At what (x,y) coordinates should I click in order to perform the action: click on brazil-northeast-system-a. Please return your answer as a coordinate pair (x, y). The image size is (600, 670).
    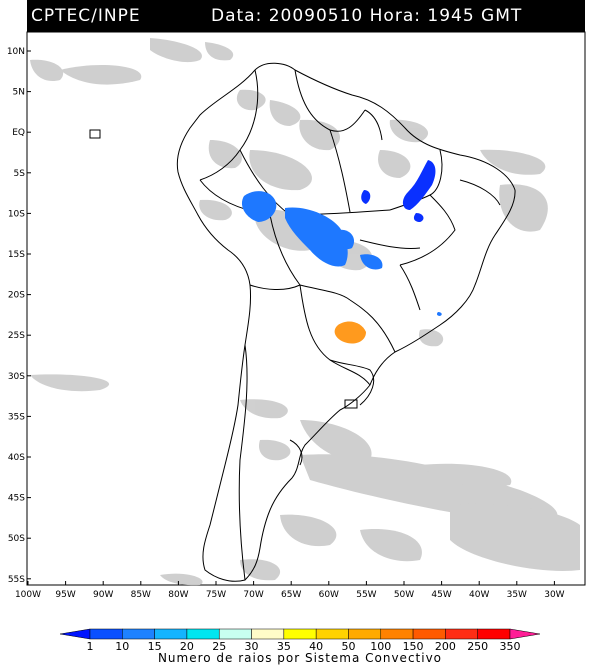
    Looking at the image, I should click on (419, 185).